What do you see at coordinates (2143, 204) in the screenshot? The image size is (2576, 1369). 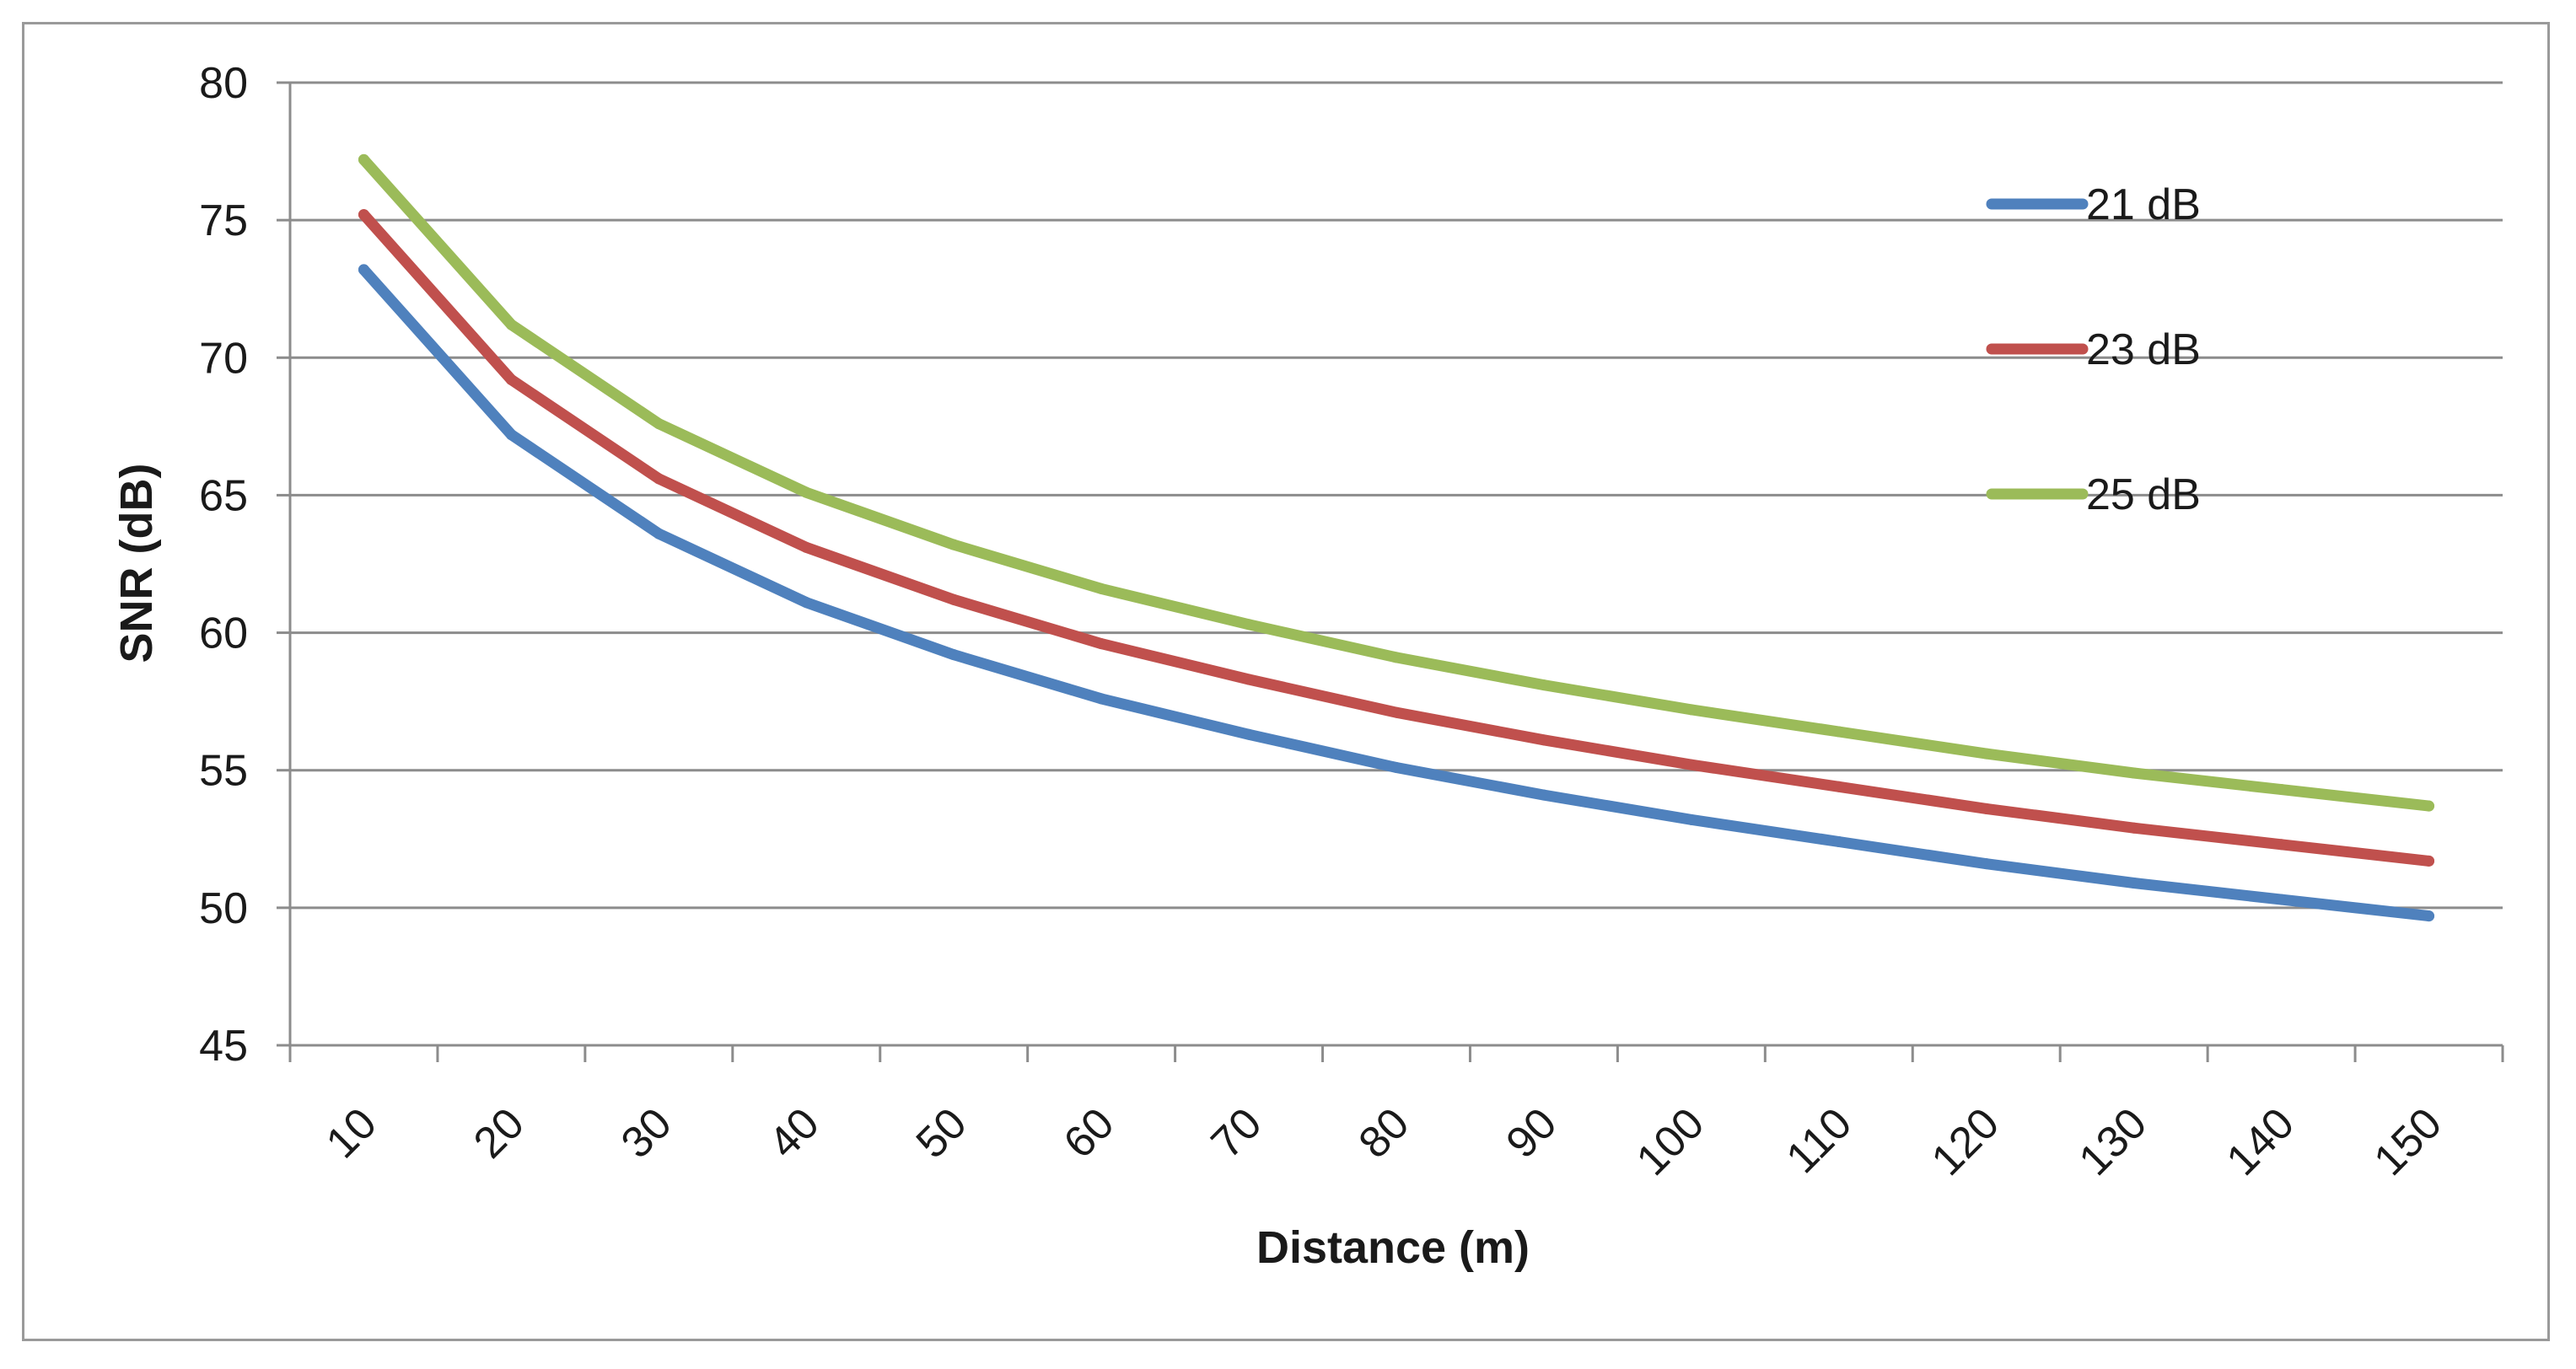 I see `legend-label: 21 dB` at bounding box center [2143, 204].